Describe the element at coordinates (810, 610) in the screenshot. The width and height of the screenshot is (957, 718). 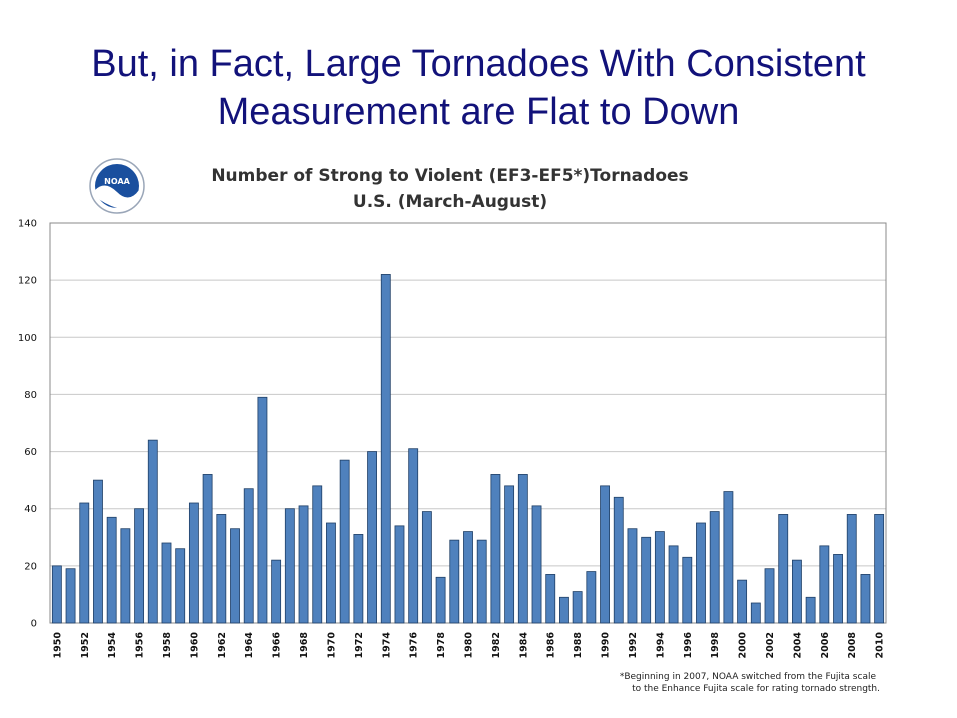
I see `bar-2005` at that location.